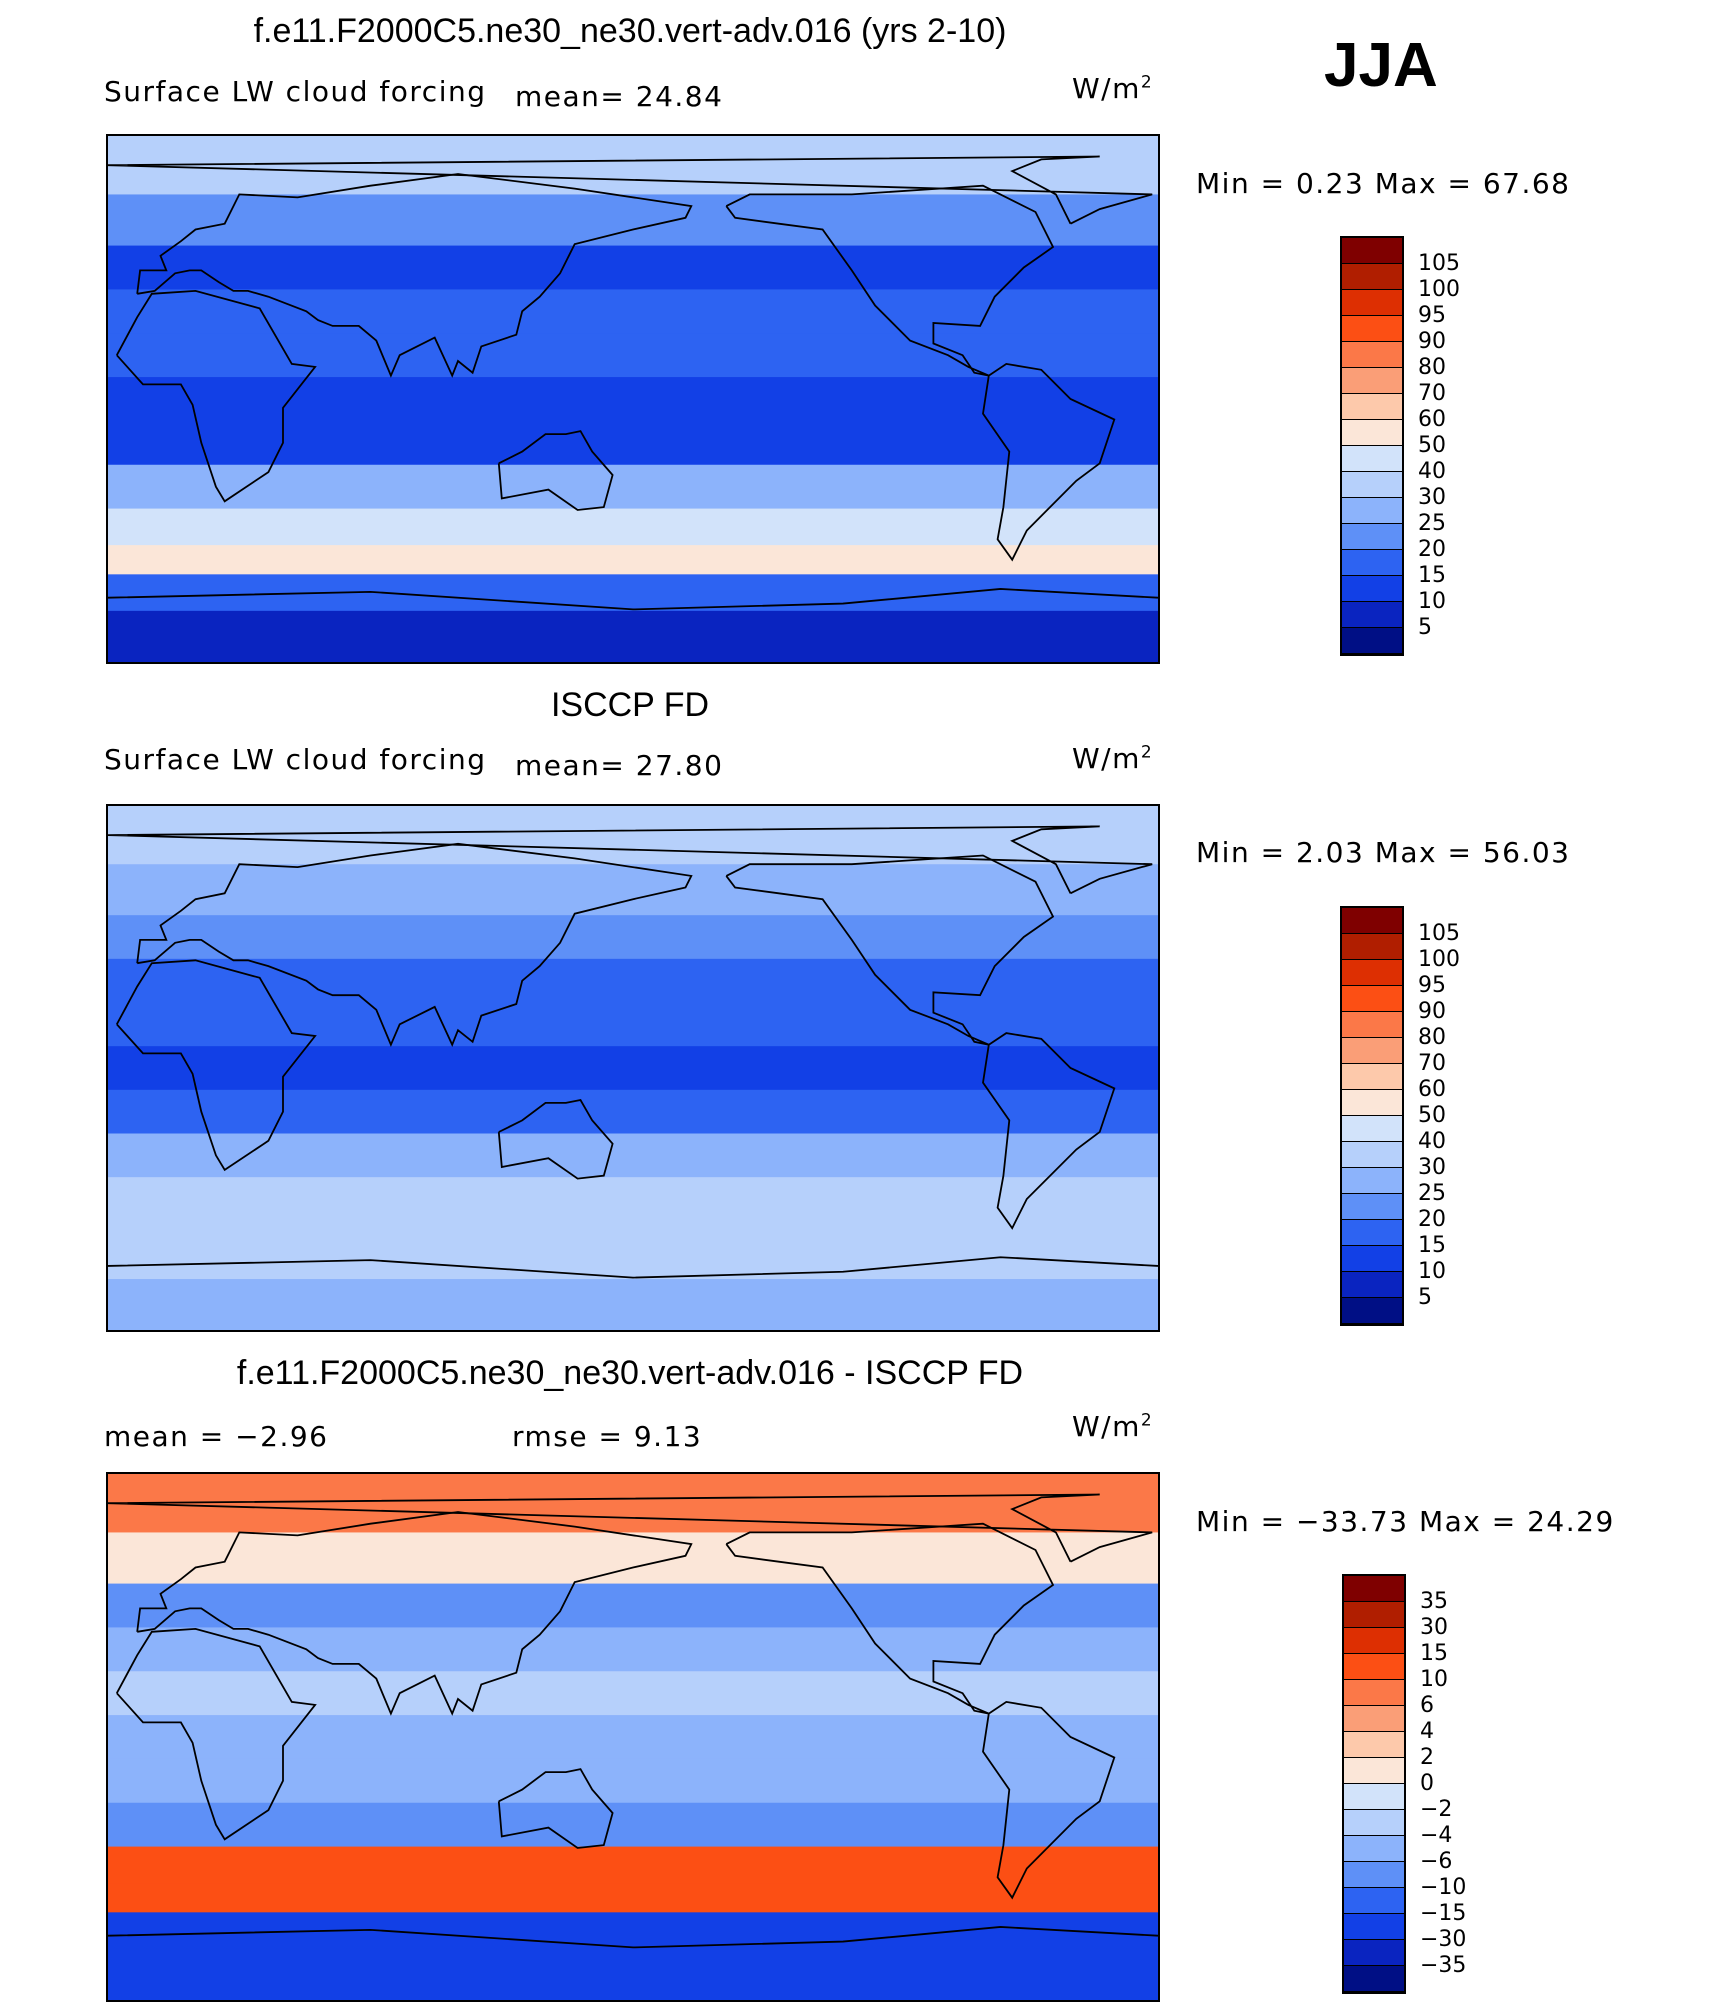 The image size is (1710, 2002). I want to click on panel-1-units: W/m2, so click(1113, 88).